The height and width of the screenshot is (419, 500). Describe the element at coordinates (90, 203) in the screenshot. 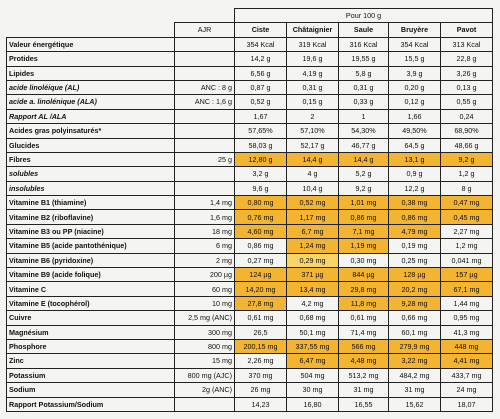

I see `row-label: Vitamine B1 (thiamine)` at that location.